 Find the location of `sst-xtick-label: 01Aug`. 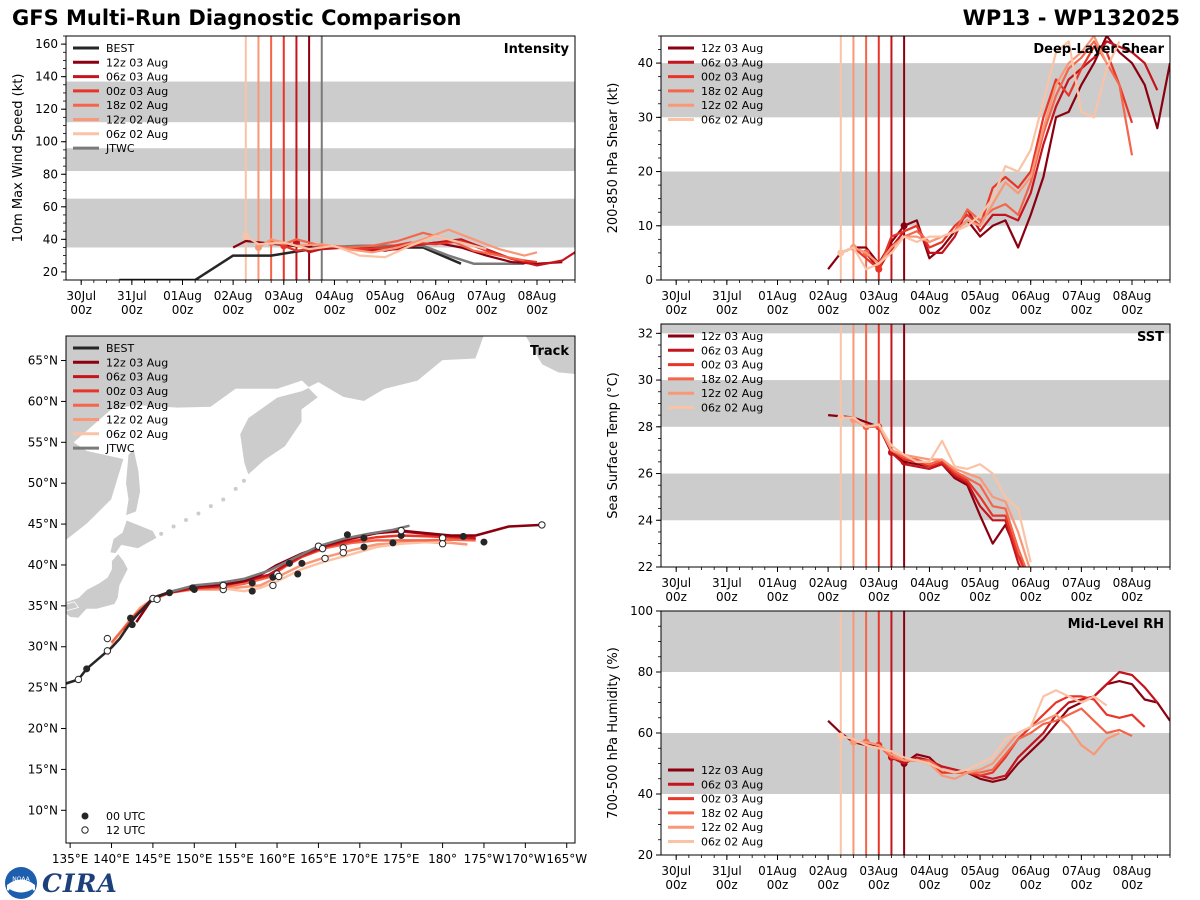

sst-xtick-label: 01Aug is located at coordinates (777, 583).